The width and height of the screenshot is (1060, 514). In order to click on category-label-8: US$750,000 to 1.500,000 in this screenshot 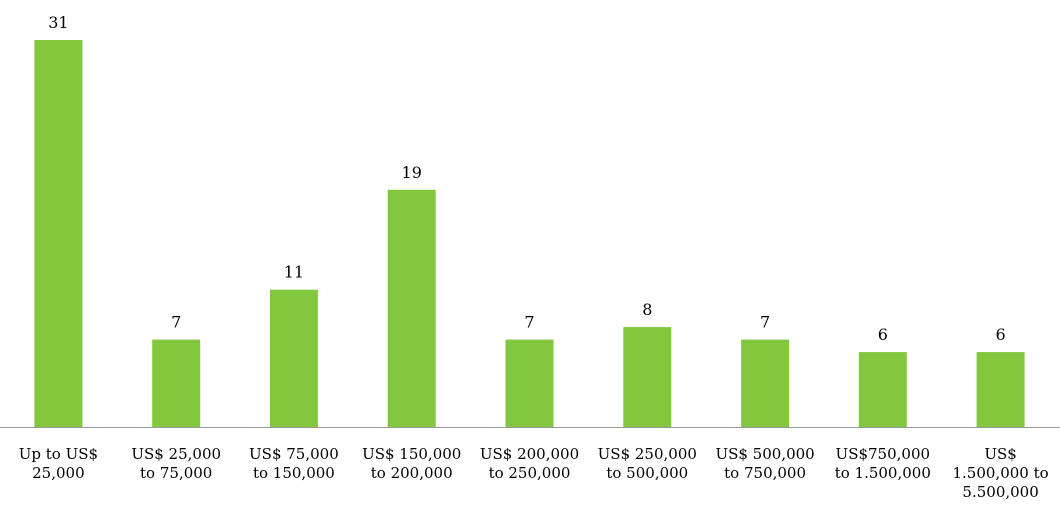, I will do `click(883, 463)`.